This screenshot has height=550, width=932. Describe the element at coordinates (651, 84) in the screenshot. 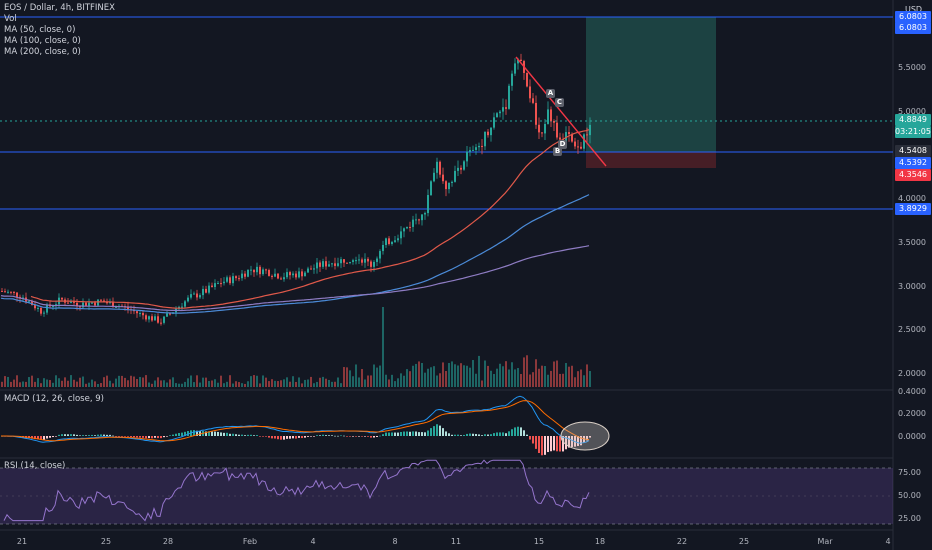

I see `target-zone` at that location.